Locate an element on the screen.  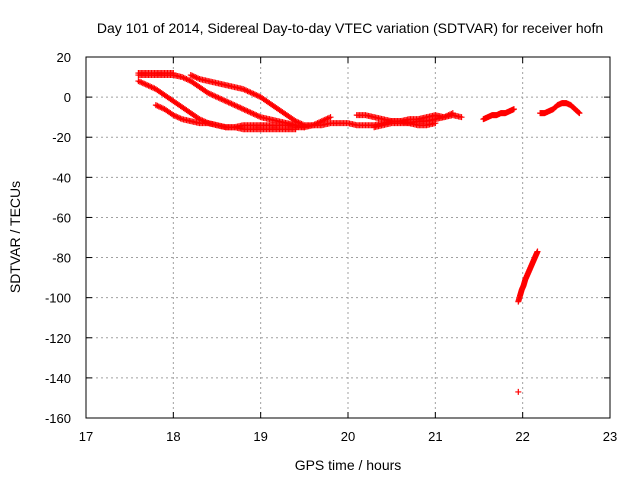
y-tick-label: -140 is located at coordinates (58, 378).